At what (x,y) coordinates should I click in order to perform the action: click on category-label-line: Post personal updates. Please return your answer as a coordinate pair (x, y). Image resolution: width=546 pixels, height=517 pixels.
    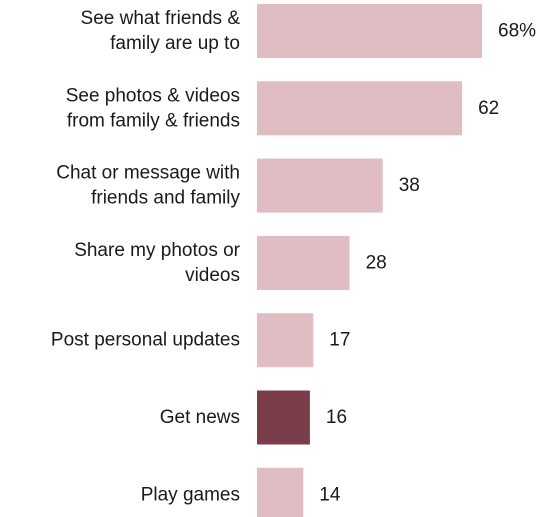
    Looking at the image, I should click on (145, 340).